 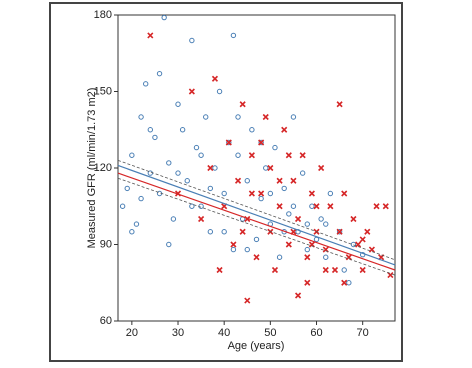 I want to click on x-tick-label: 70, so click(x=363, y=333).